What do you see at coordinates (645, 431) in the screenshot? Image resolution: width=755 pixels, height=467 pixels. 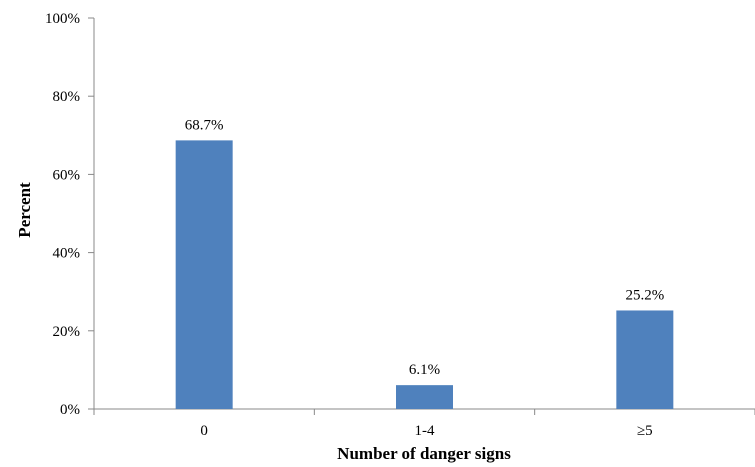 I see `x-tick-label: ≥5` at bounding box center [645, 431].